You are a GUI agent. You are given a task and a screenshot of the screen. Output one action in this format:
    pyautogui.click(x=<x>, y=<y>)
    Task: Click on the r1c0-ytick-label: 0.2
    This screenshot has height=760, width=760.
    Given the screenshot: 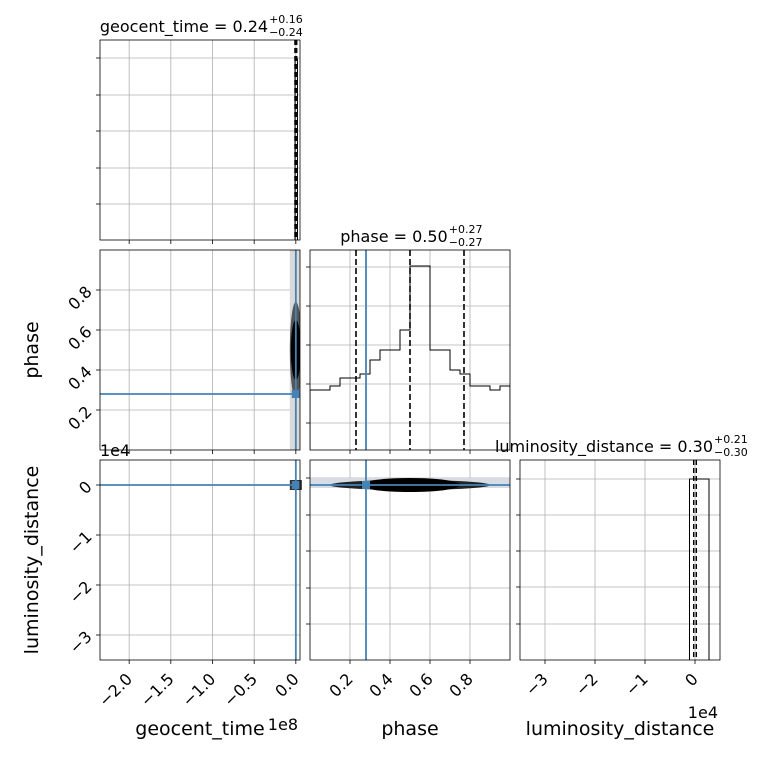 What is the action you would take?
    pyautogui.click(x=79, y=417)
    